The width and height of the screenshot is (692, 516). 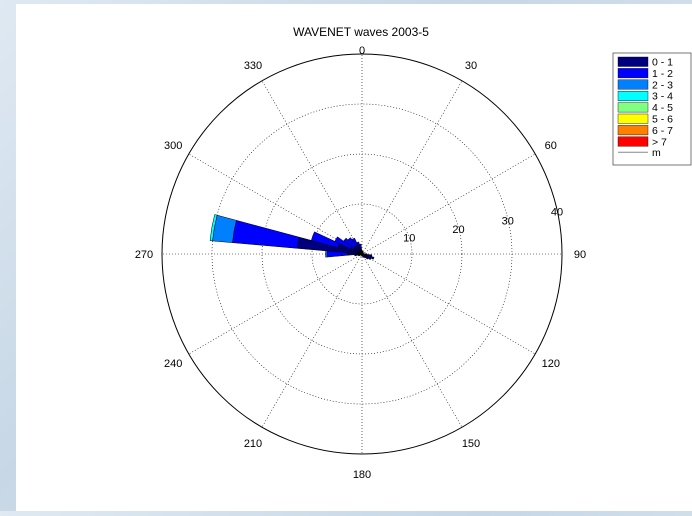 What do you see at coordinates (458, 230) in the screenshot?
I see `radial-label: 20` at bounding box center [458, 230].